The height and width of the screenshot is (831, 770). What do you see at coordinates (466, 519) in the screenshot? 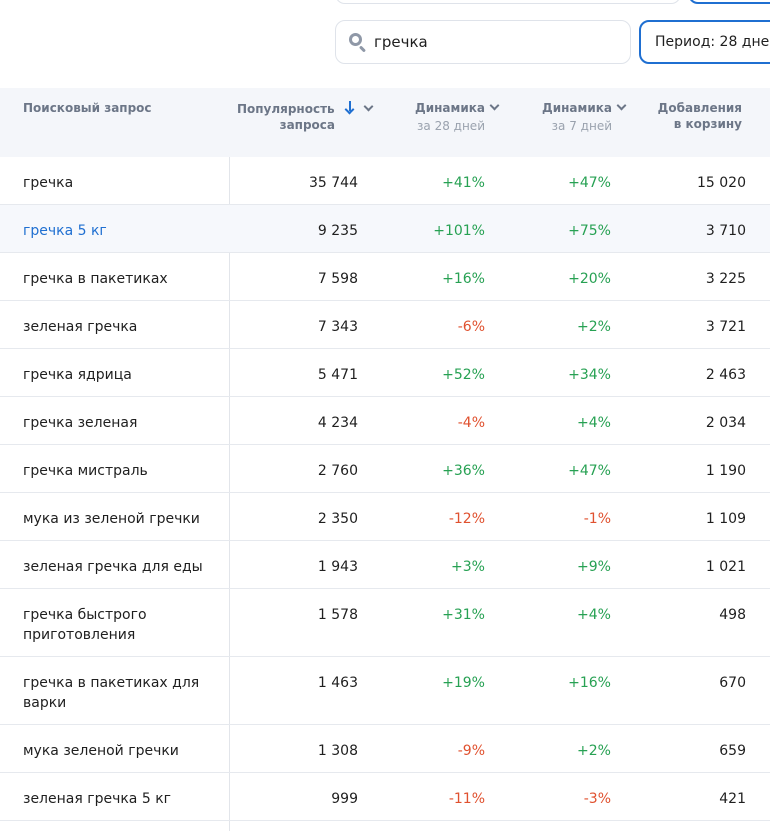
I see `row-dynamics-28: -12%` at bounding box center [466, 519].